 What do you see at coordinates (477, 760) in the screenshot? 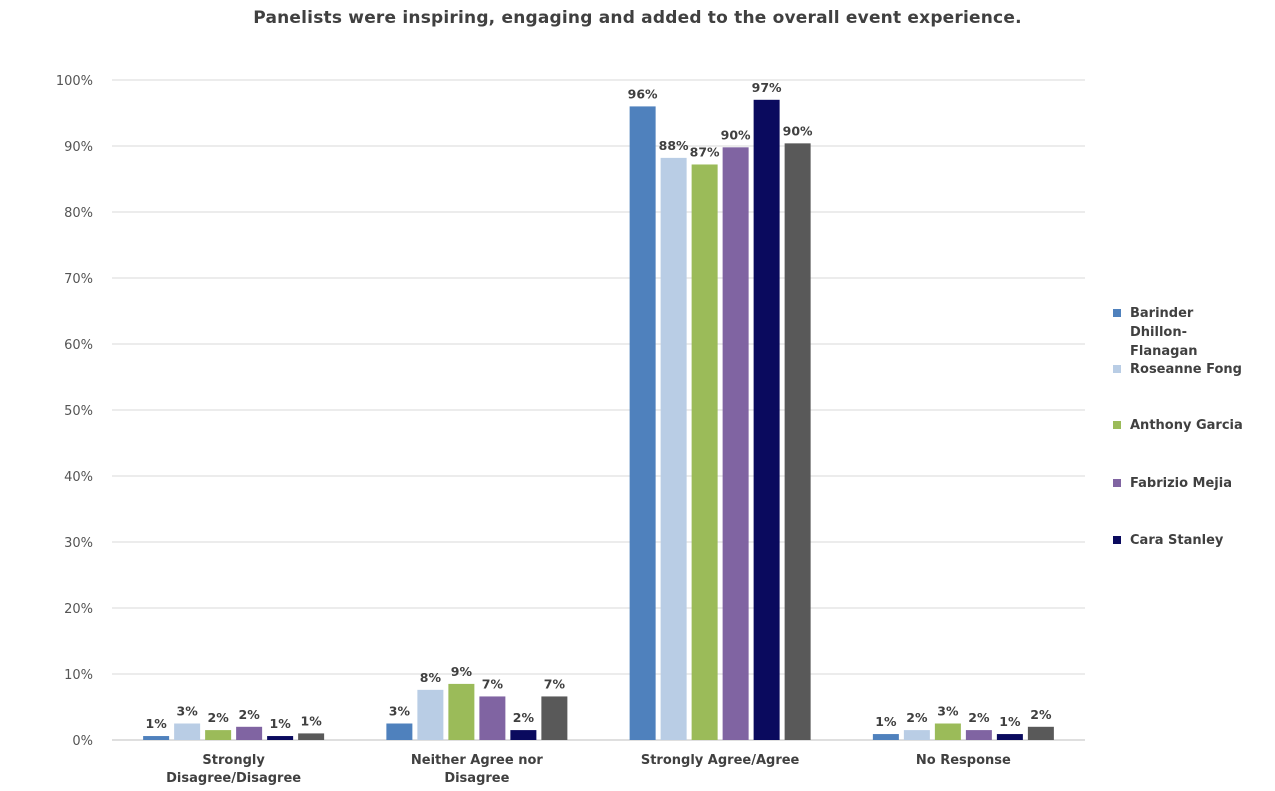
I see `x-category-label: Neither Agree nor` at bounding box center [477, 760].